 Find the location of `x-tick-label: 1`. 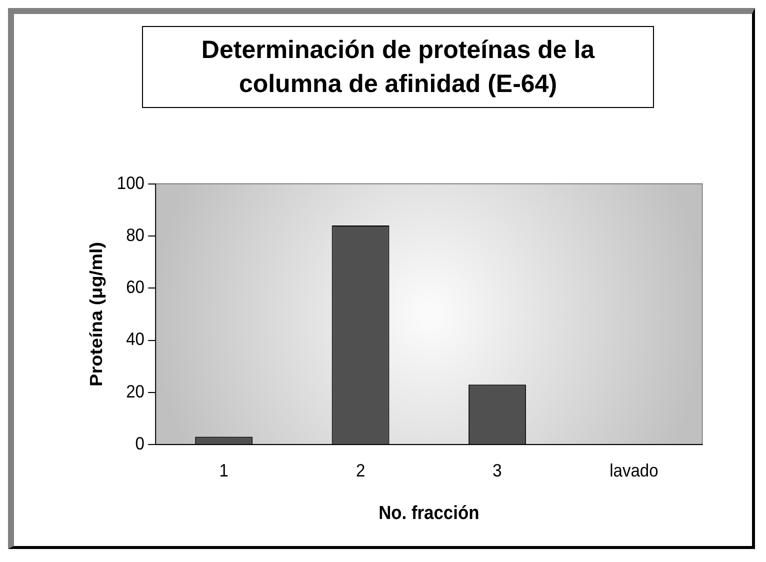

x-tick-label: 1 is located at coordinates (223, 470).